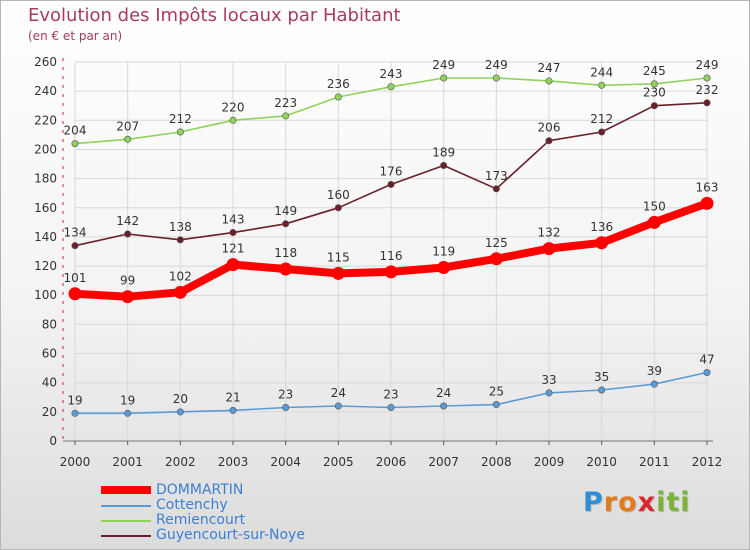 This screenshot has height=550, width=750. I want to click on legend-label: Cottenchy, so click(192, 505).